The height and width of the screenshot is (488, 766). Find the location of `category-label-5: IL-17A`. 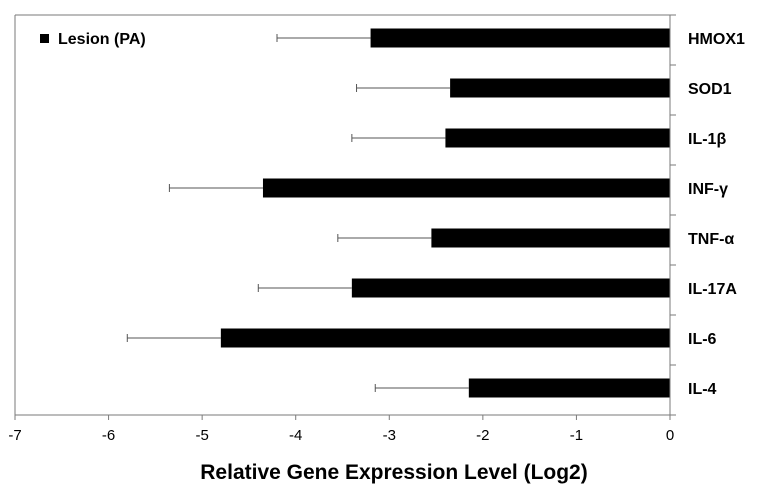

category-label-5: IL-17A is located at coordinates (712, 289).